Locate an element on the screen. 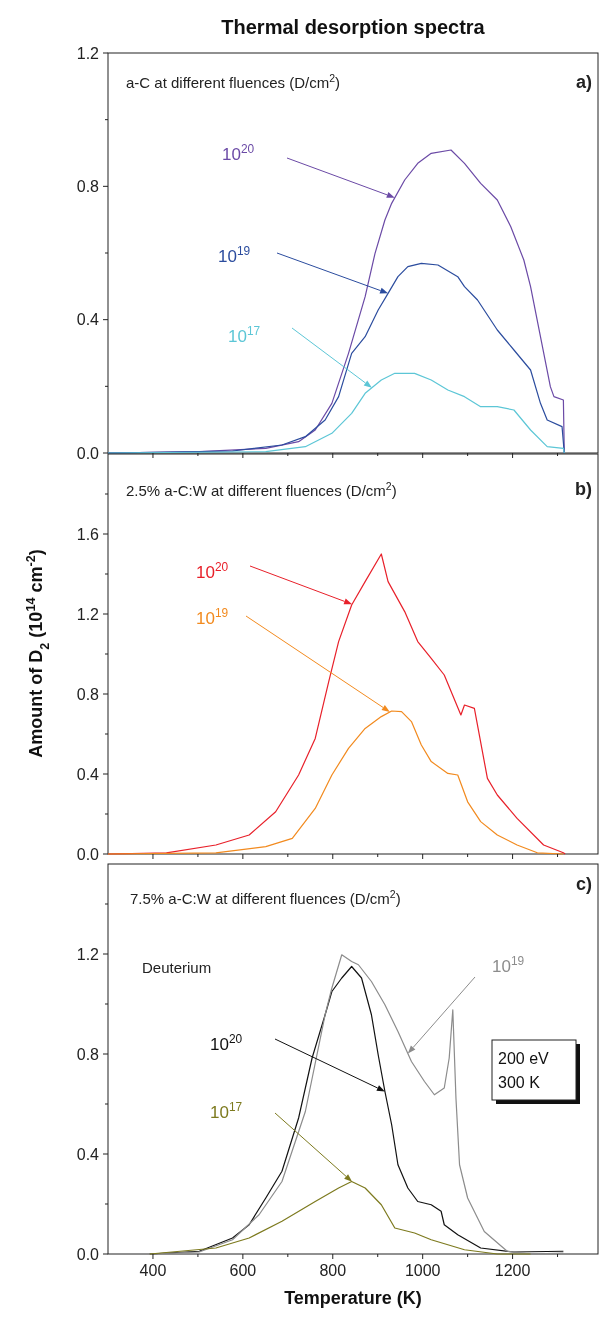 Image resolution: width=601 pixels, height=1324 pixels. annotation: Deuterium is located at coordinates (177, 967).